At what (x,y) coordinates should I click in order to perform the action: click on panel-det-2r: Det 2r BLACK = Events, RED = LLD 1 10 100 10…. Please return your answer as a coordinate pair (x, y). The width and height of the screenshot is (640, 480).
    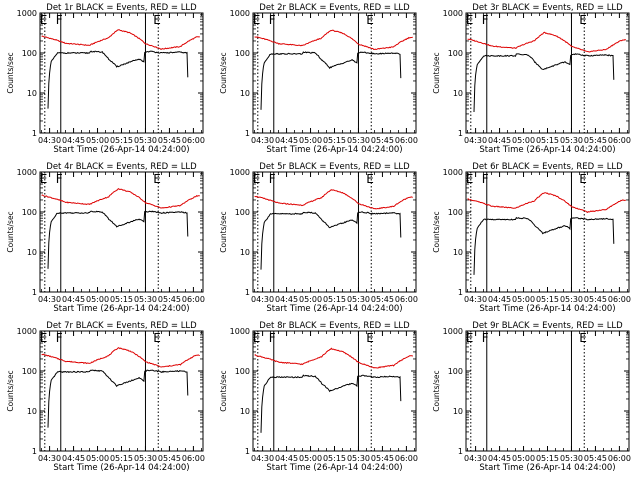
    Looking at the image, I should click on (318, 79).